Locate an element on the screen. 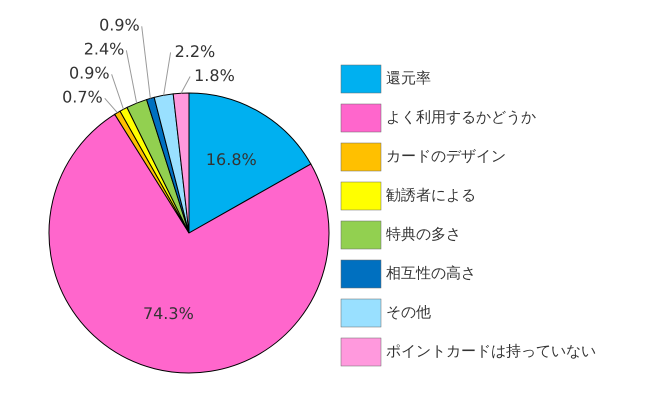  legend-label: 還元率 is located at coordinates (408, 78).